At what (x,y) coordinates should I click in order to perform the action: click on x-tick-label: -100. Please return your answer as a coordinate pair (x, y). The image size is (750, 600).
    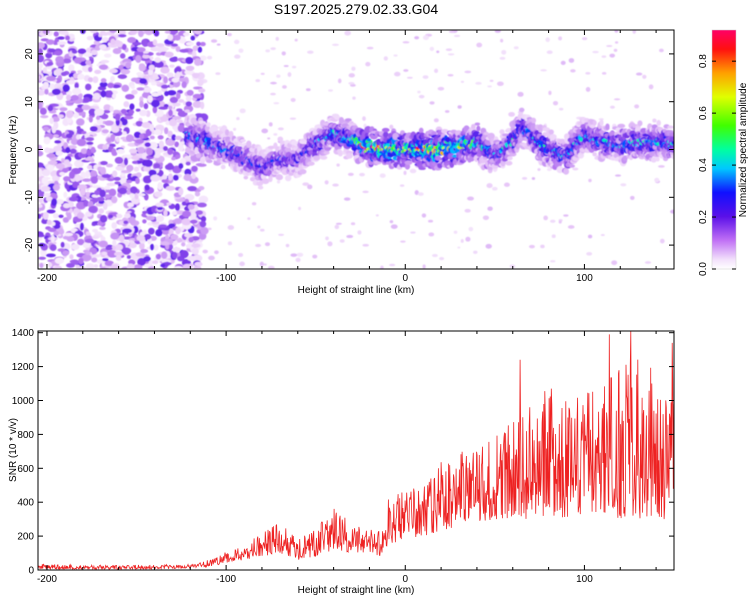
    Looking at the image, I should click on (226, 579).